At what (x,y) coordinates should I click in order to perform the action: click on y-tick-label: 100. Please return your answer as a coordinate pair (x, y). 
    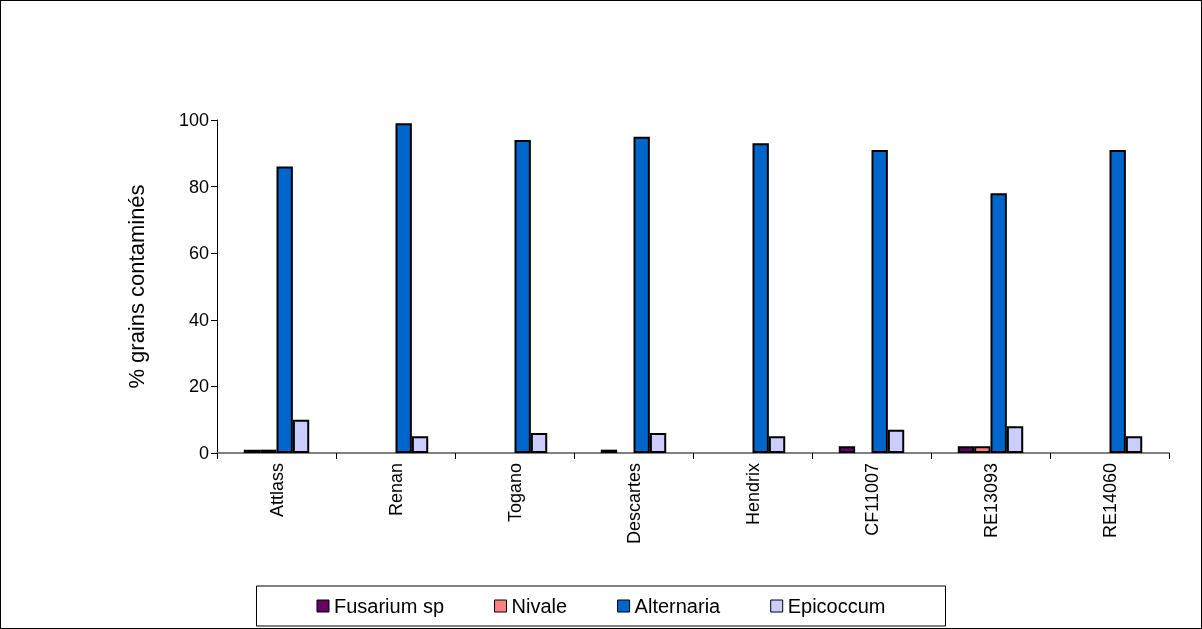
    Looking at the image, I should click on (193, 120).